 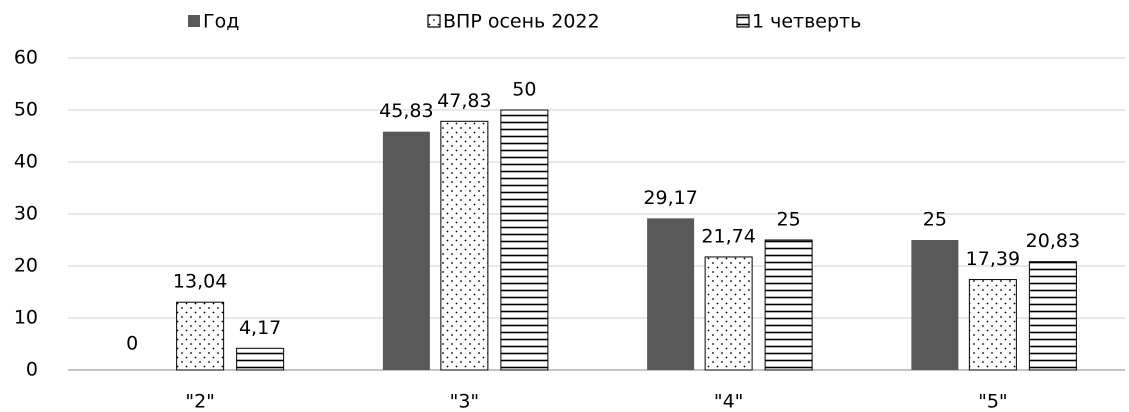 What do you see at coordinates (993, 401) in the screenshot?
I see `x-tick-label: "5"` at bounding box center [993, 401].